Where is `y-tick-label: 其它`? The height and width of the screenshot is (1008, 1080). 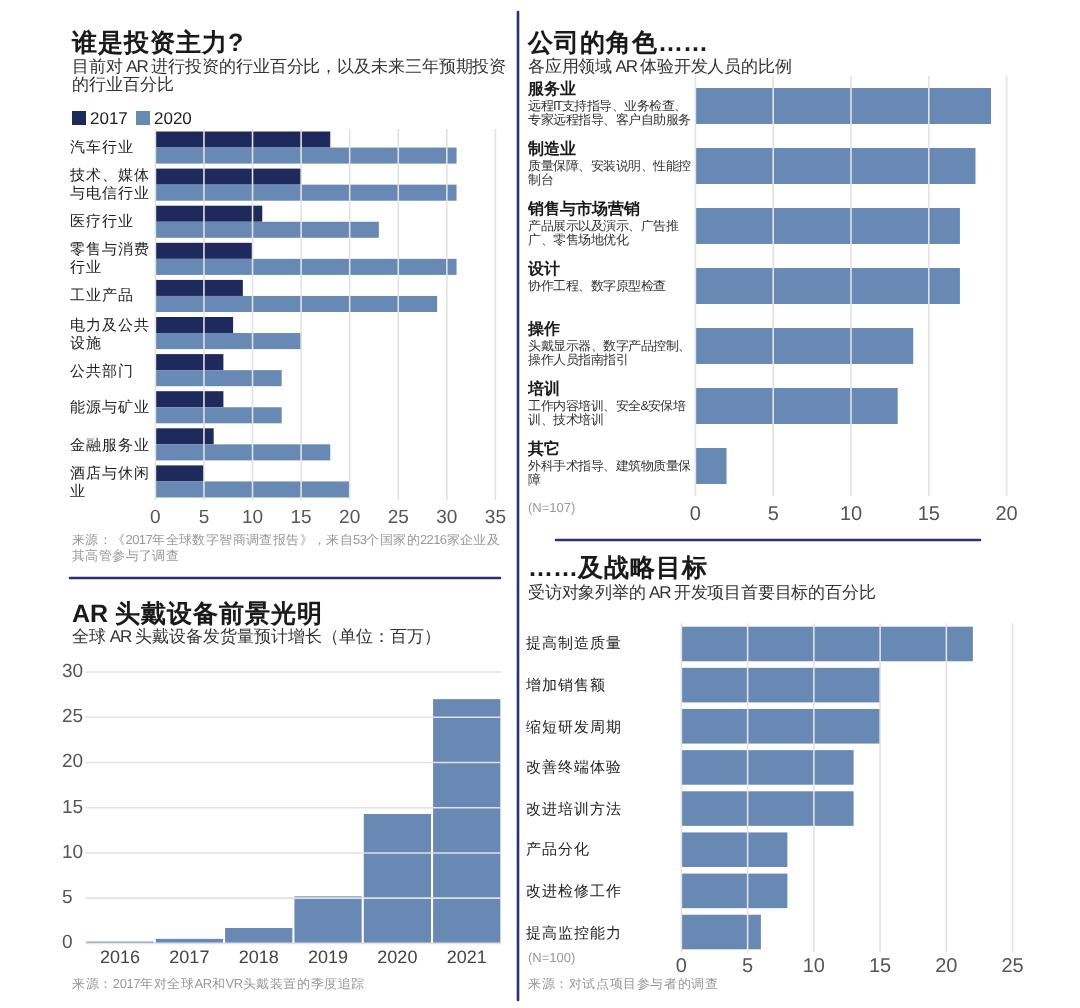 y-tick-label: 其它 is located at coordinates (544, 450).